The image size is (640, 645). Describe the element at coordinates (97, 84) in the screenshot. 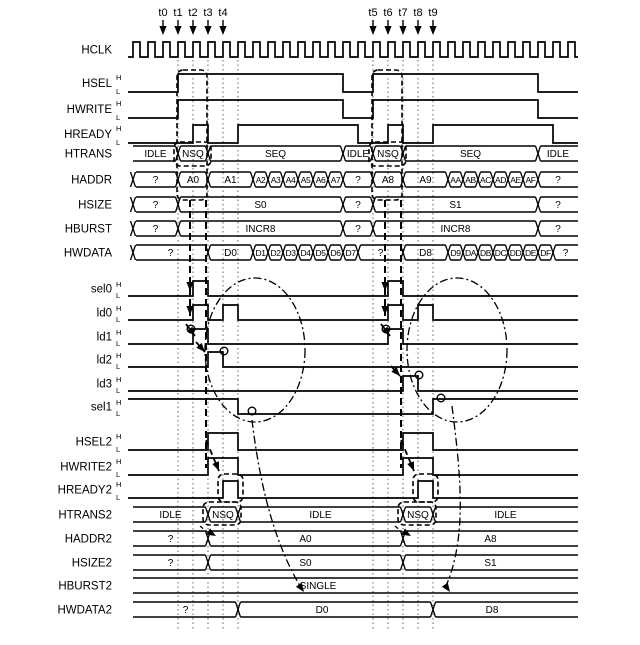

I see `signal-label-hsel: HSEL` at that location.